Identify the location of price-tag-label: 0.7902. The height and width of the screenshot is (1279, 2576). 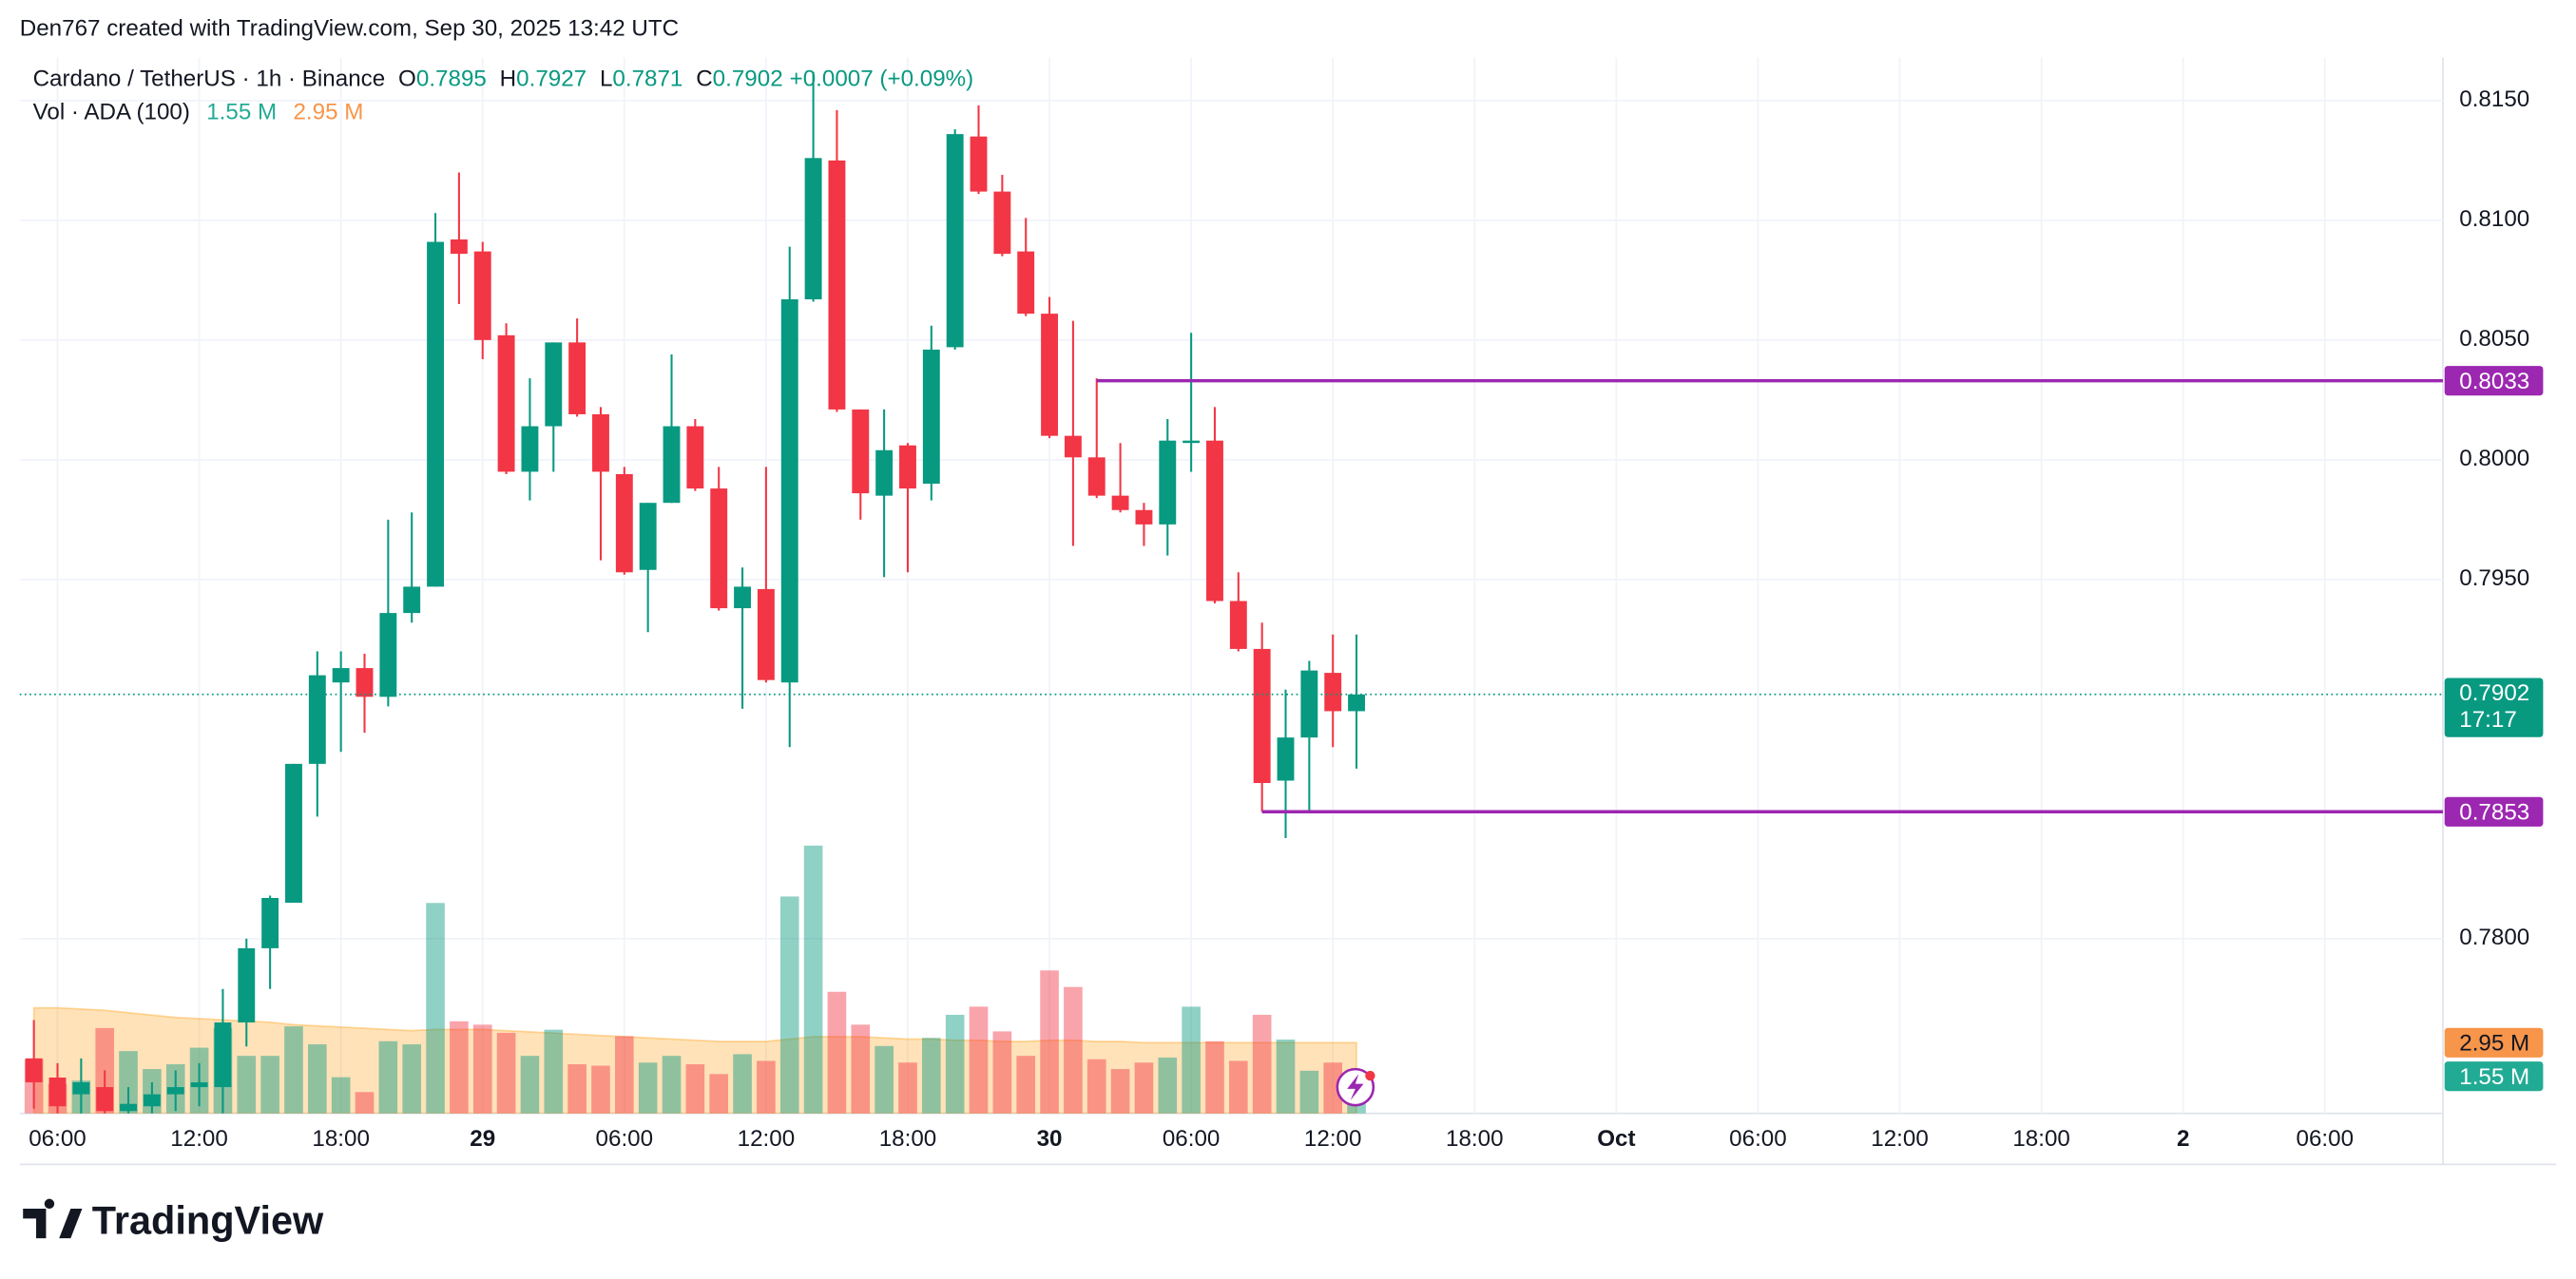
(2494, 693).